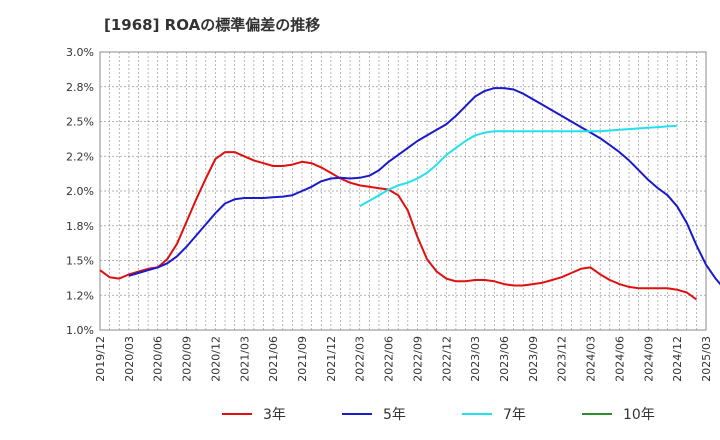 This screenshot has width=720, height=440. I want to click on y-tick-label: 1.0%, so click(80, 330).